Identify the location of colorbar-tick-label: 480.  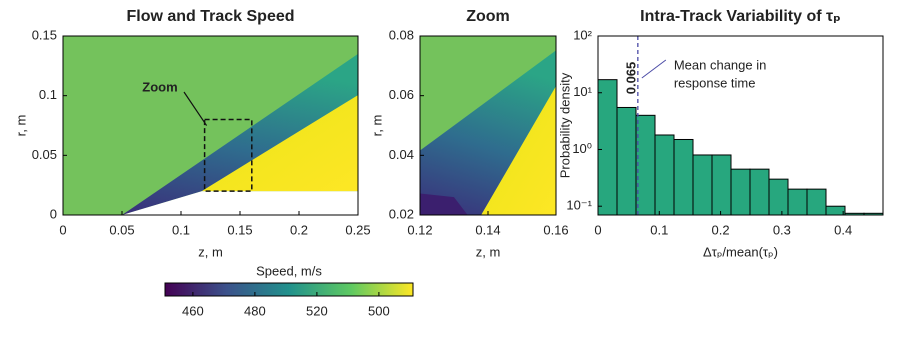
(255, 310).